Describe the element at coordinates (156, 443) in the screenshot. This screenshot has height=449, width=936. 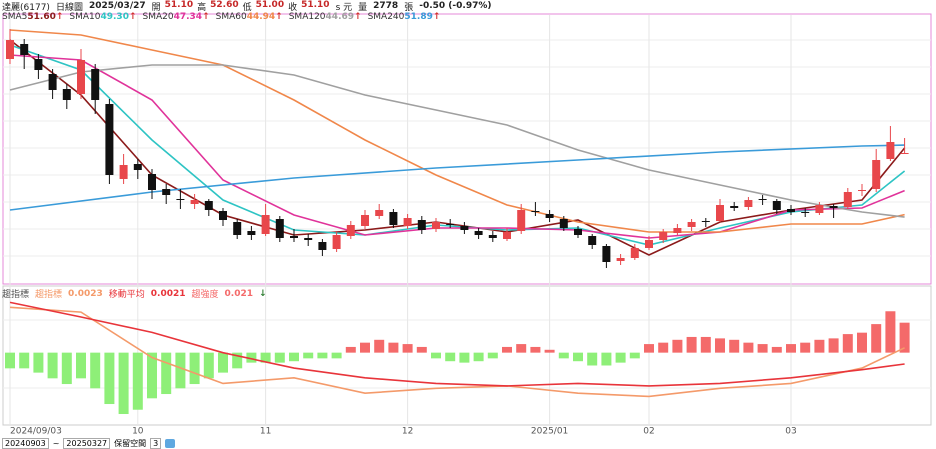
I see `reserve-value: 3` at that location.